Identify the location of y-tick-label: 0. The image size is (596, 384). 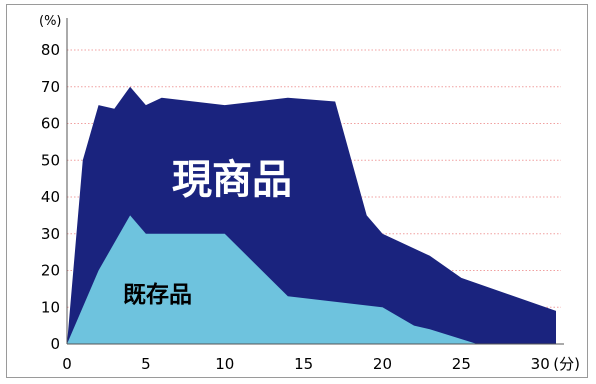
(55, 344).